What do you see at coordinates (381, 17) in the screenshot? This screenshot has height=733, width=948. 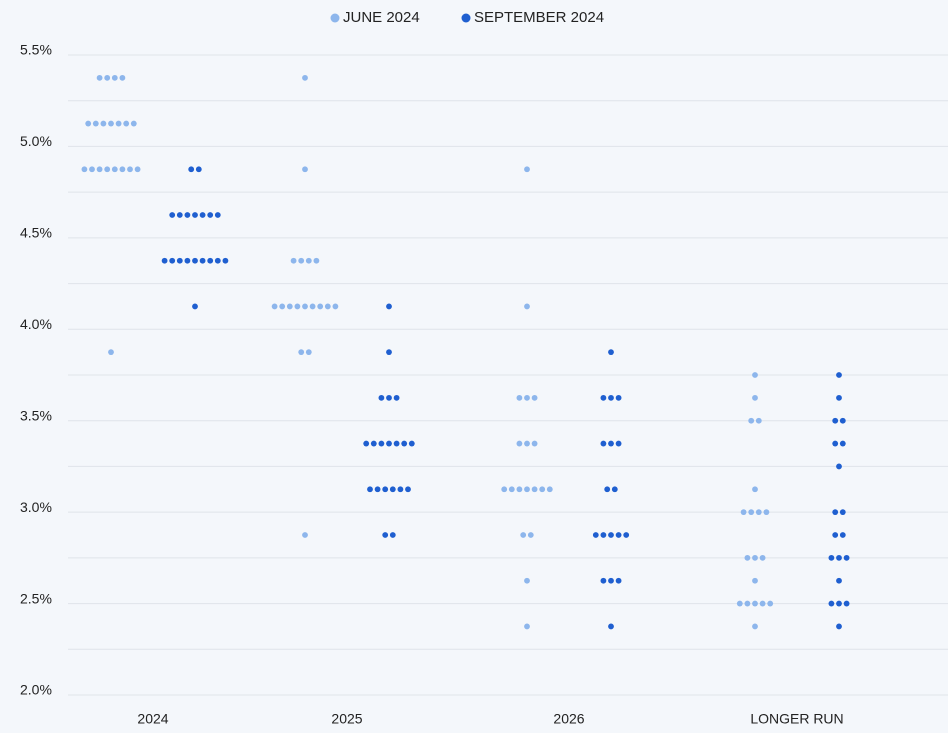 I see `legend-label: JUNE 2024` at bounding box center [381, 17].